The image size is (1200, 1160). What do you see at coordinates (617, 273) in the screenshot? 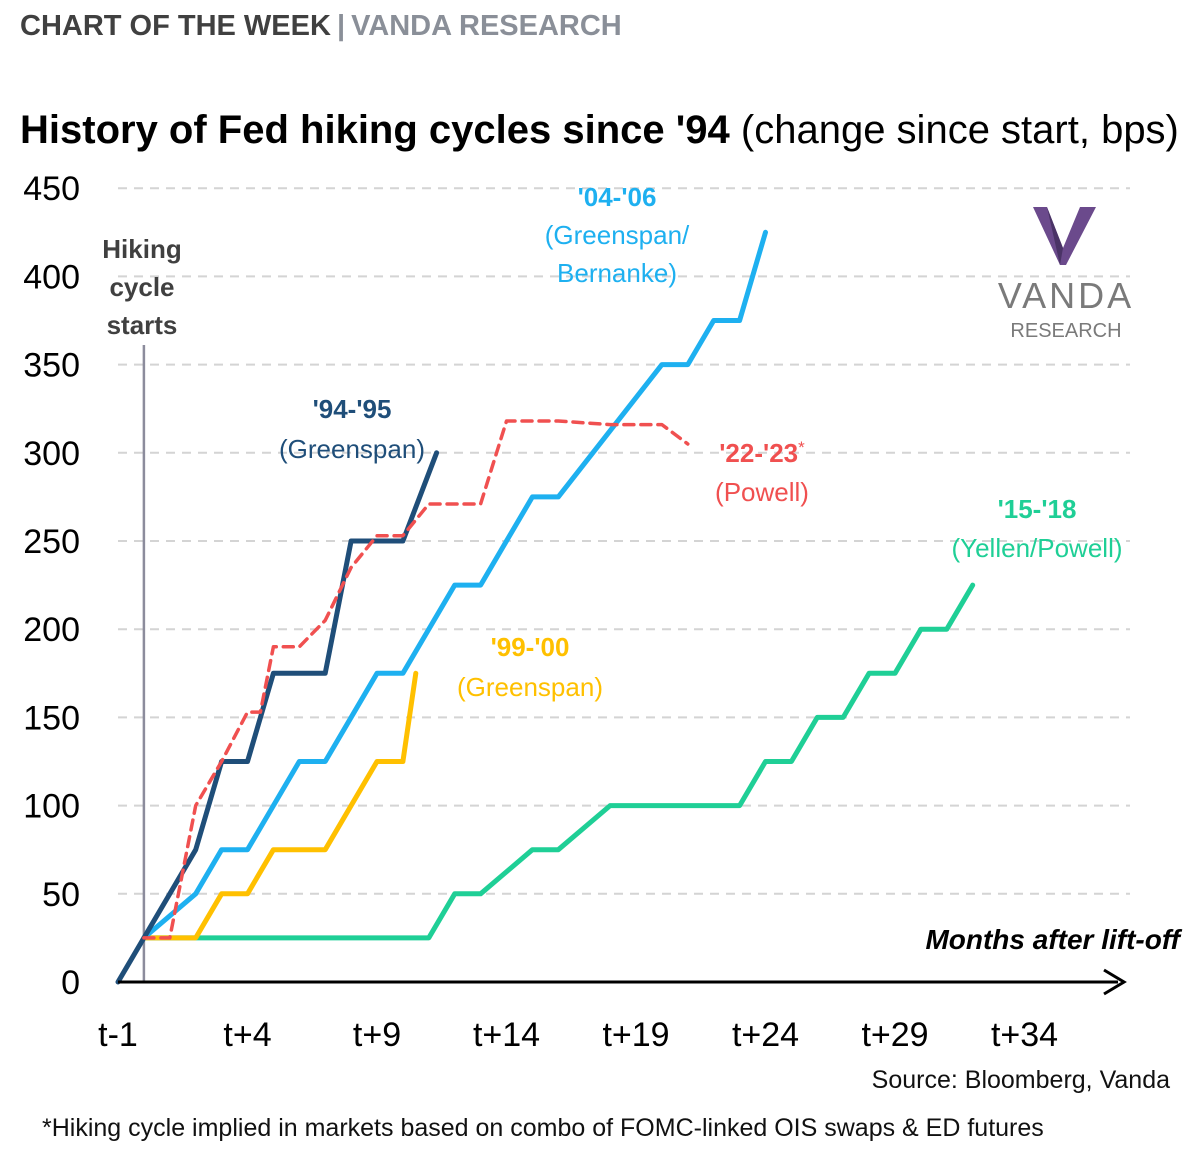
I see `series-label-2-2: Bernanke)` at bounding box center [617, 273].